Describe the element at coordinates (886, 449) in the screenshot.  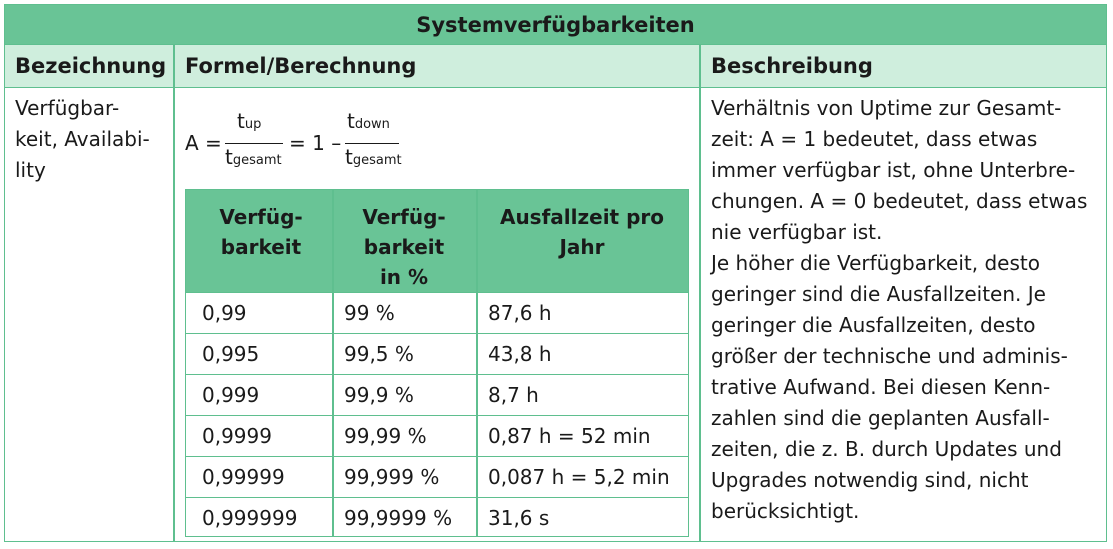
I see `description-line: zeiten, die z. B. durch Updates und` at that location.